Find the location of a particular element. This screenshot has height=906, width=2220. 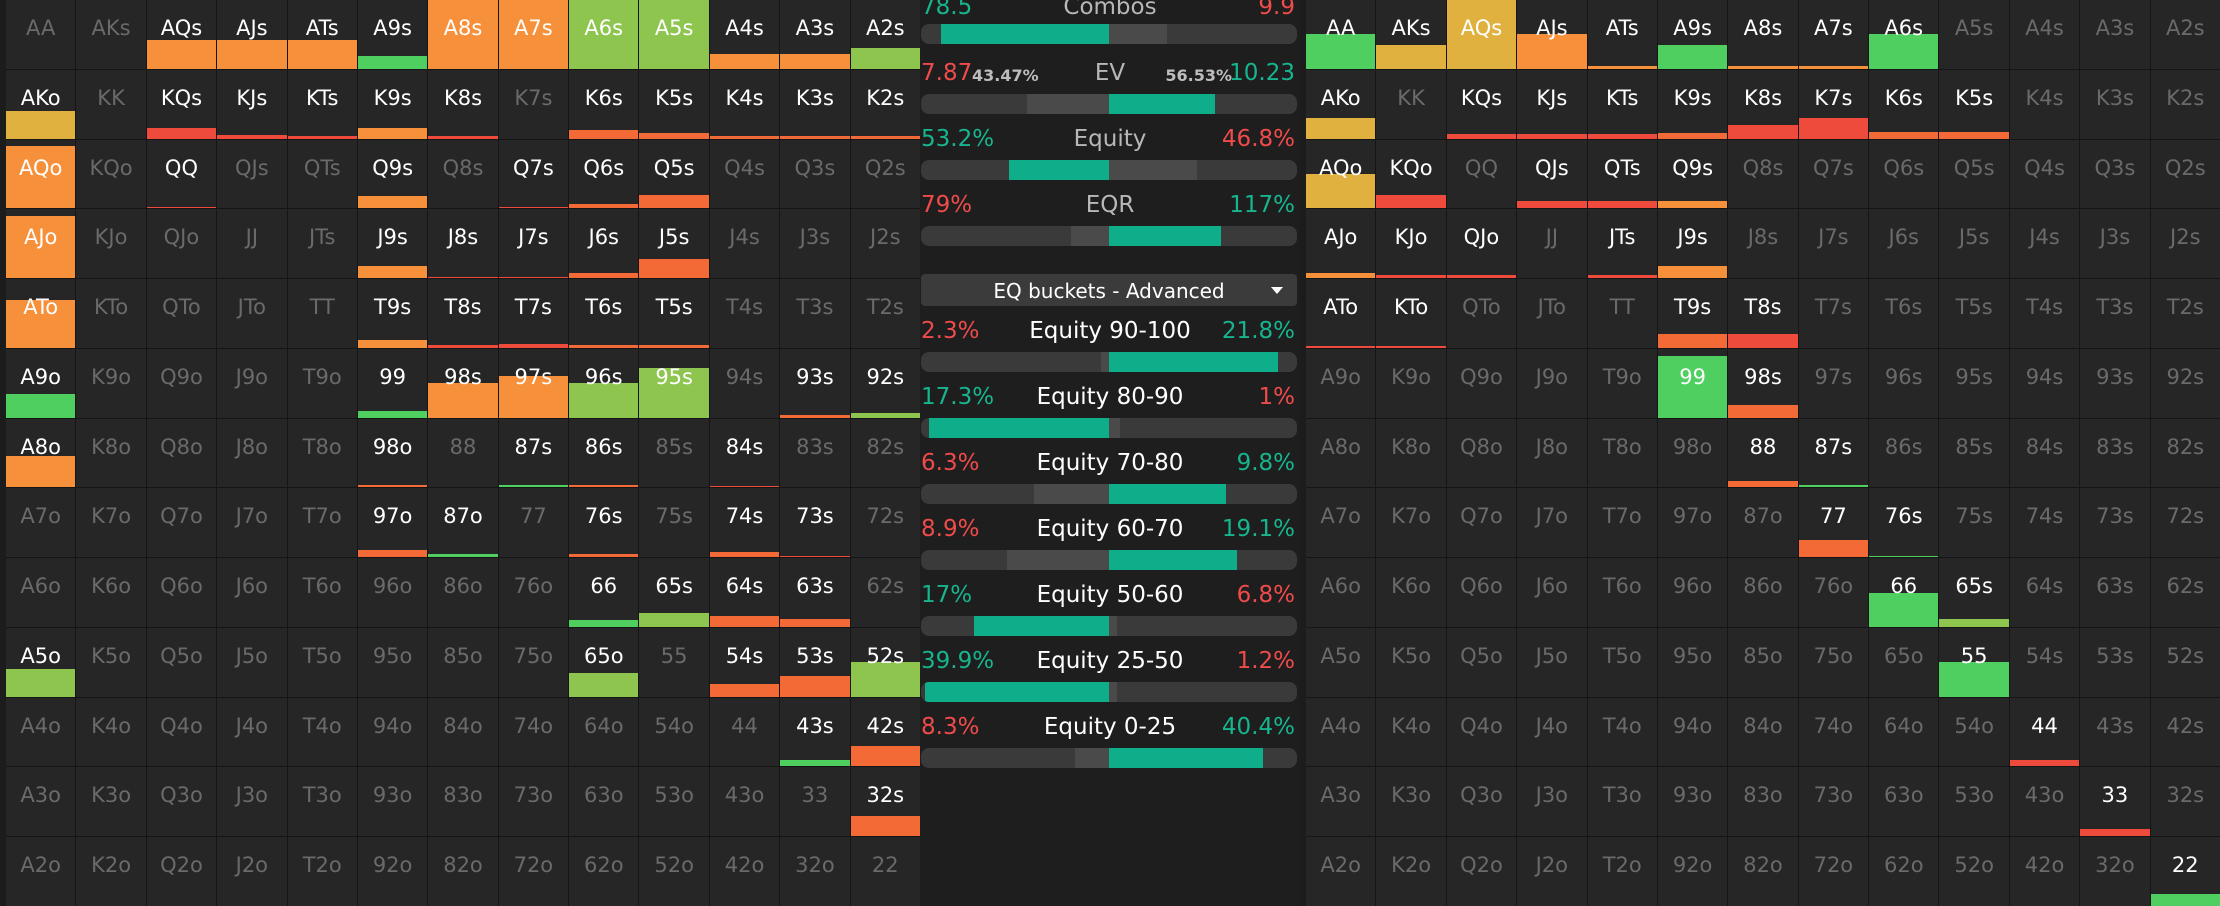

right-hand-cell: 44 is located at coordinates (2044, 732).